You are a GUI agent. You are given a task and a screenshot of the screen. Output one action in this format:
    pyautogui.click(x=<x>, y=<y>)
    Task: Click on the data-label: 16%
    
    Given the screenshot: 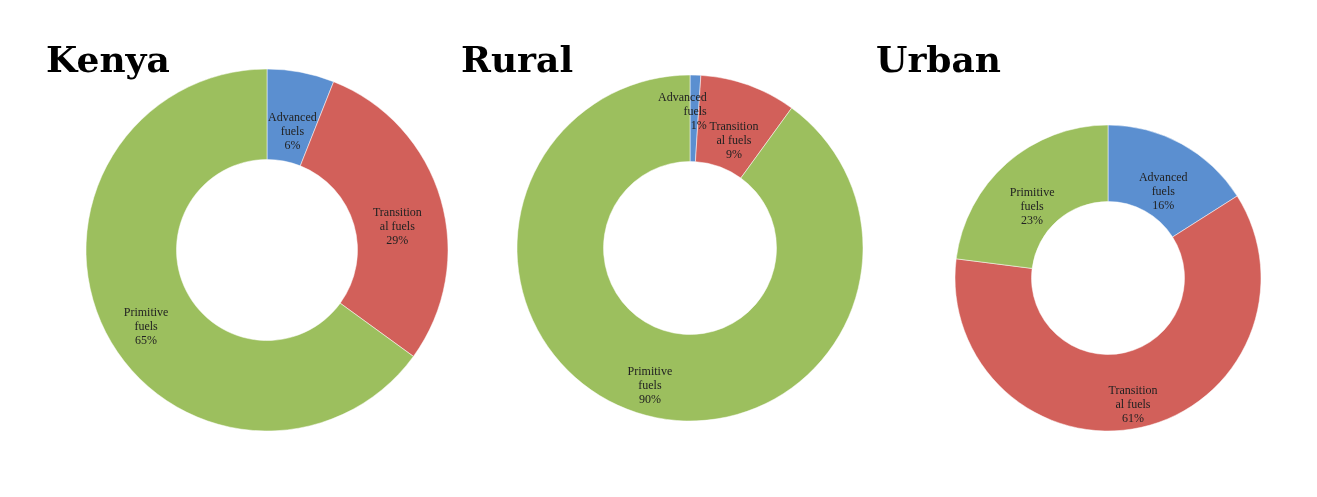 What is the action you would take?
    pyautogui.click(x=1163, y=205)
    